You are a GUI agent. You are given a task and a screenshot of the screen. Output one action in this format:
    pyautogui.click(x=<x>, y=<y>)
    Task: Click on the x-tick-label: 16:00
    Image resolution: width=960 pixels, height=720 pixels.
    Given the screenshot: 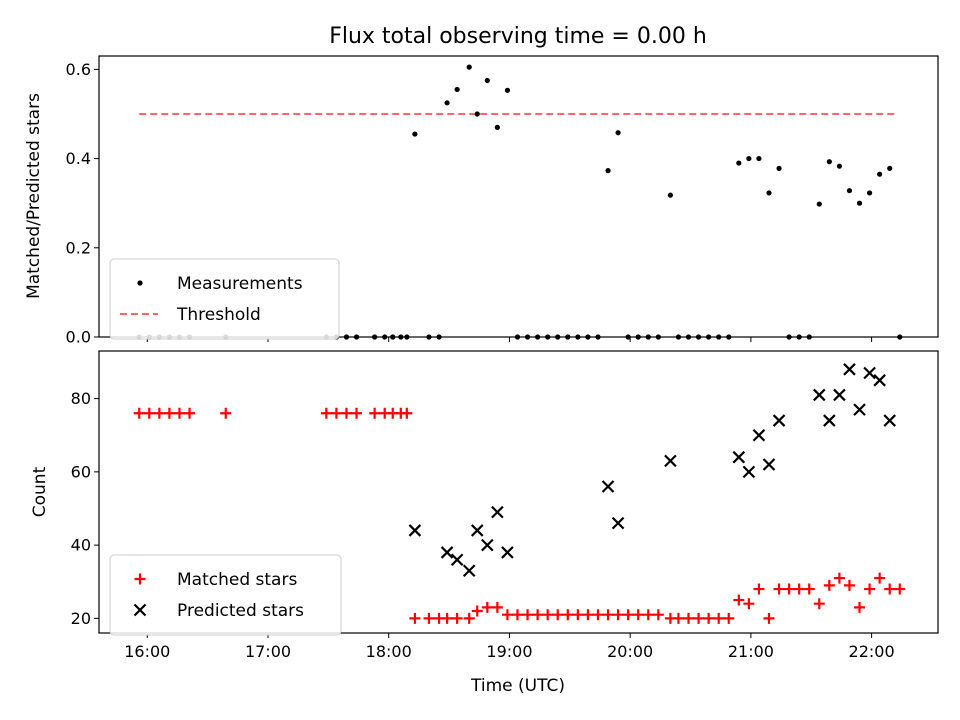 What is the action you would take?
    pyautogui.click(x=147, y=651)
    